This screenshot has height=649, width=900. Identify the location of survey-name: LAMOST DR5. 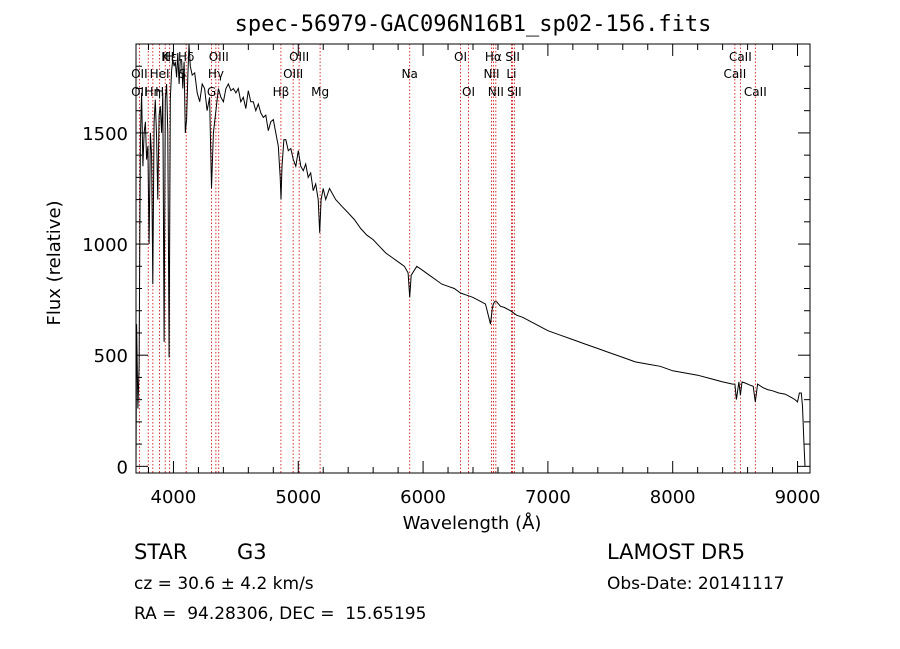
(676, 552).